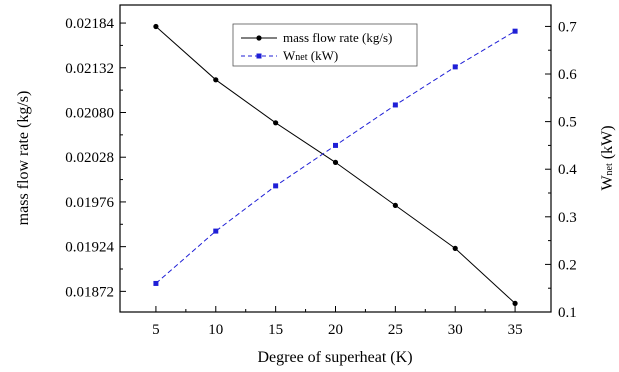  What do you see at coordinates (334, 357) in the screenshot?
I see `x-axis-title: Degree of superheat (K)` at bounding box center [334, 357].